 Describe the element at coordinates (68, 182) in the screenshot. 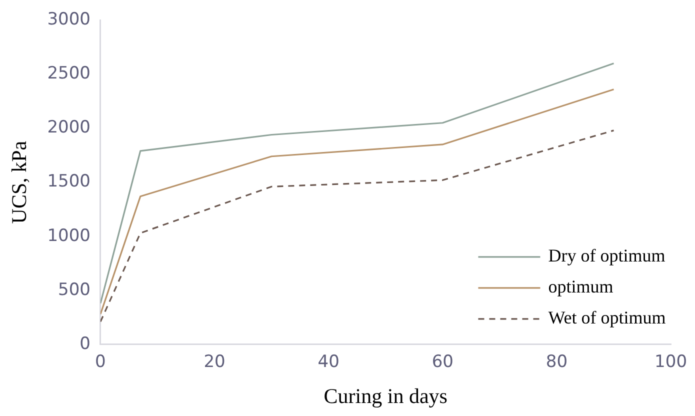

I see `y-tick-label: 1500` at that location.